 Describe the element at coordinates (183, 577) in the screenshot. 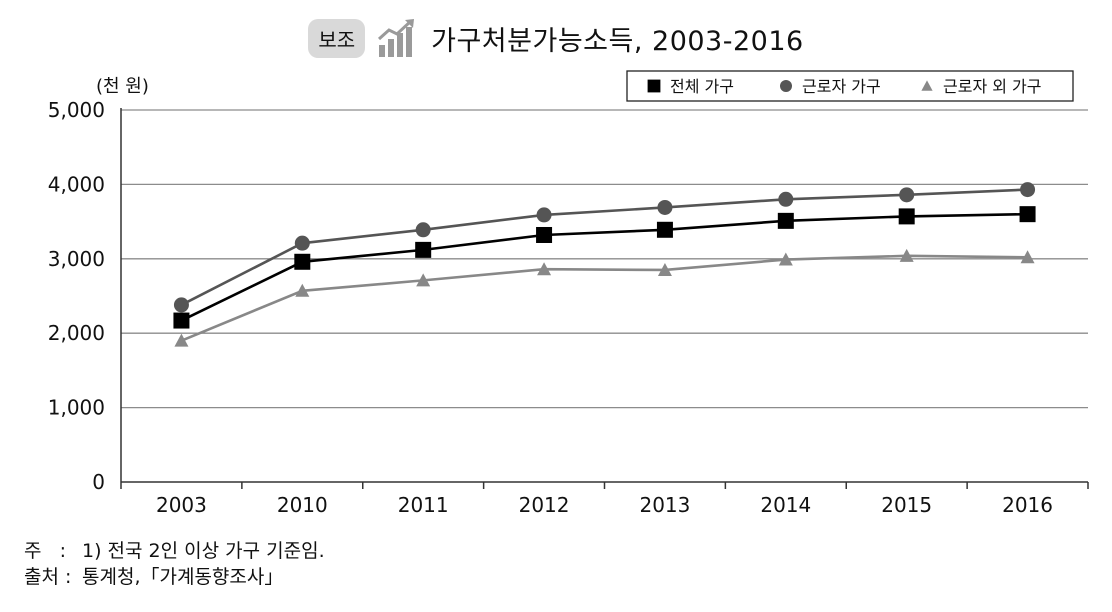

I see `source-text: 통계청,「가계동향조사」` at that location.